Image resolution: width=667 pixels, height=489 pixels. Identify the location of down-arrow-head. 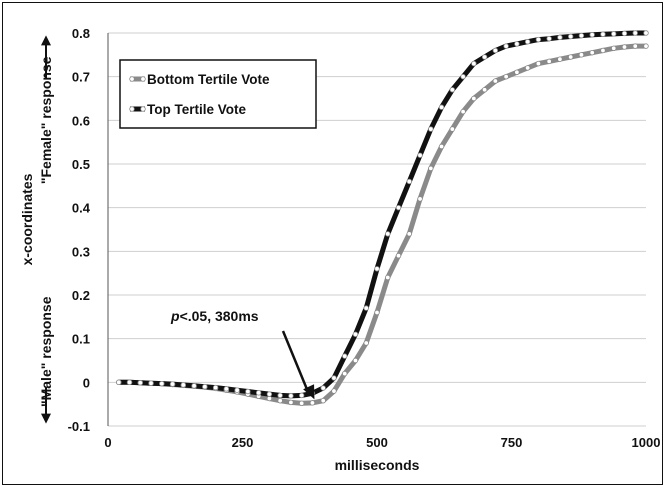
(46, 418).